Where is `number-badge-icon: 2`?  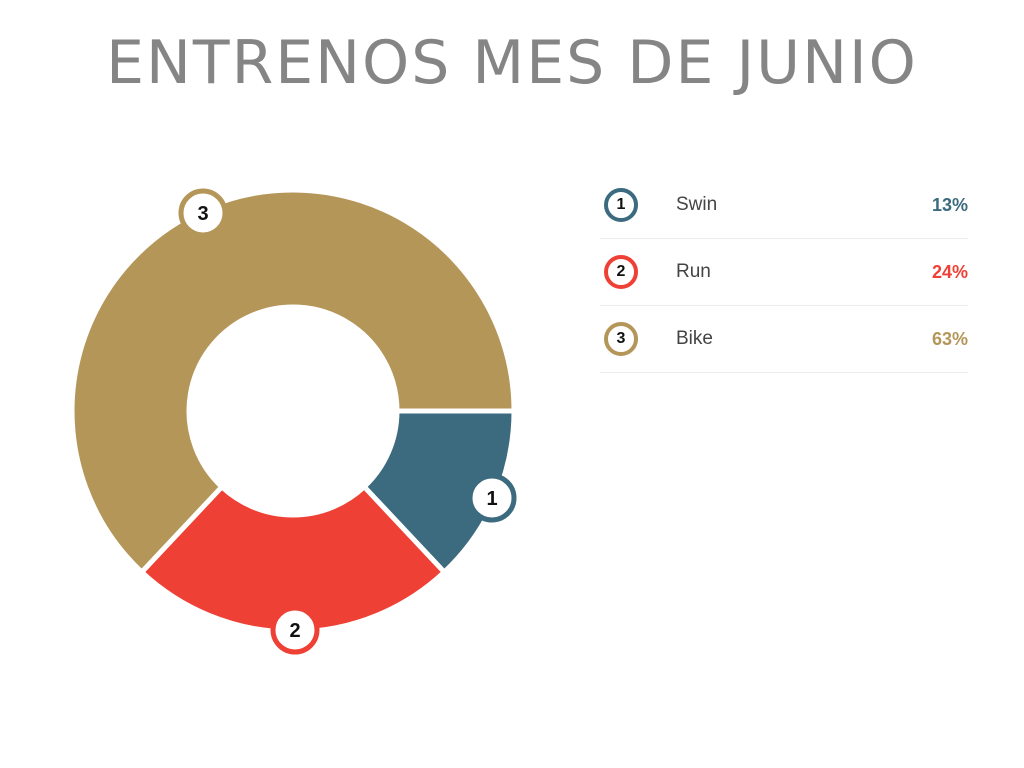 number-badge-icon: 2 is located at coordinates (621, 272).